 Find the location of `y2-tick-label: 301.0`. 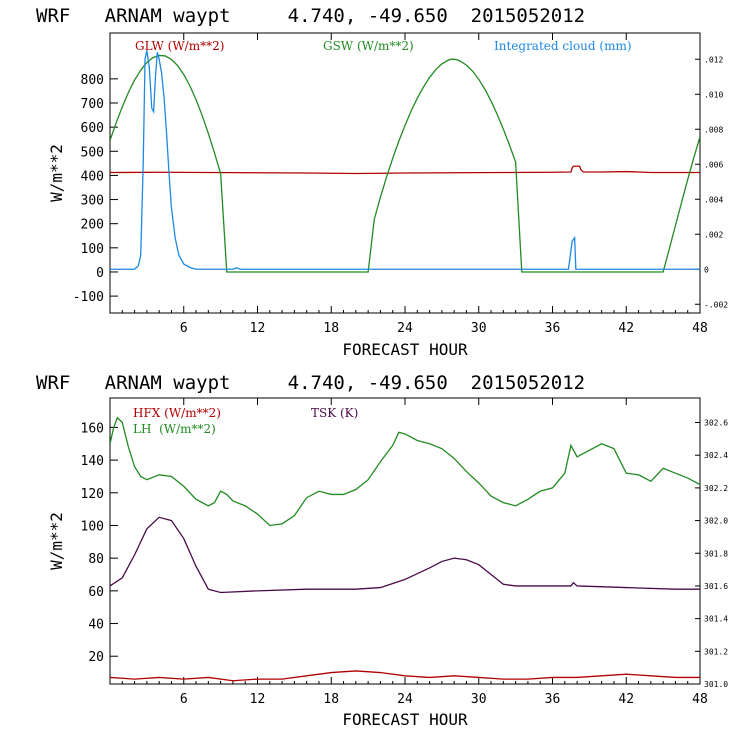

y2-tick-label: 301.0 is located at coordinates (716, 684).